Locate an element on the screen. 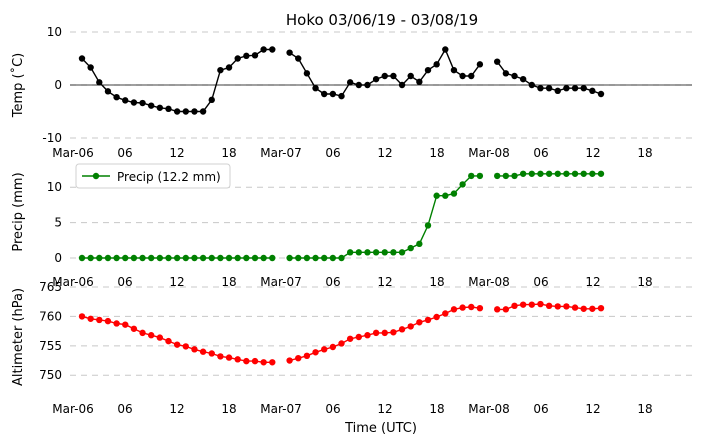 The width and height of the screenshot is (704, 445). legend: Precip (12.2 mm) is located at coordinates (153, 176).